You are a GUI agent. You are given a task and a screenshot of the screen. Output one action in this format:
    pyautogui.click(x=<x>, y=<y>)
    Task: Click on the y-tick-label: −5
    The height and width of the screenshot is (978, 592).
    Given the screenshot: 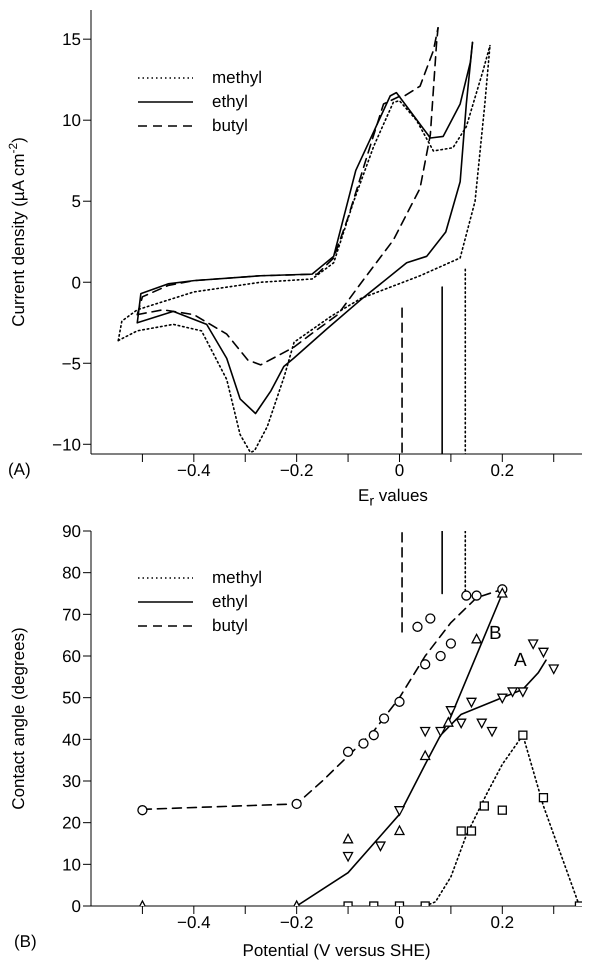 What is the action you would take?
    pyautogui.click(x=71, y=364)
    